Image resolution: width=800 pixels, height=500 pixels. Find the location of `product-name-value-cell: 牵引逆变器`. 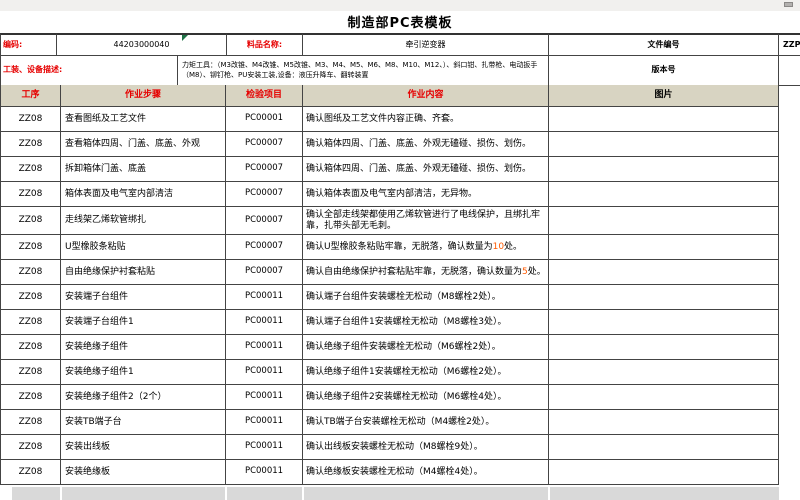

product-name-value-cell: 牵引逆变器 is located at coordinates (426, 44).